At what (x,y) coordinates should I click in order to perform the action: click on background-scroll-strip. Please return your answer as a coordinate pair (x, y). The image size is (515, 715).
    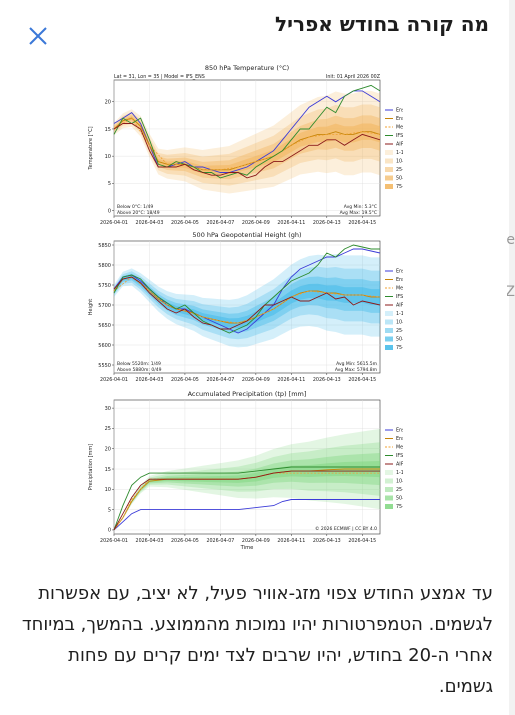
    Looking at the image, I should click on (512, 357).